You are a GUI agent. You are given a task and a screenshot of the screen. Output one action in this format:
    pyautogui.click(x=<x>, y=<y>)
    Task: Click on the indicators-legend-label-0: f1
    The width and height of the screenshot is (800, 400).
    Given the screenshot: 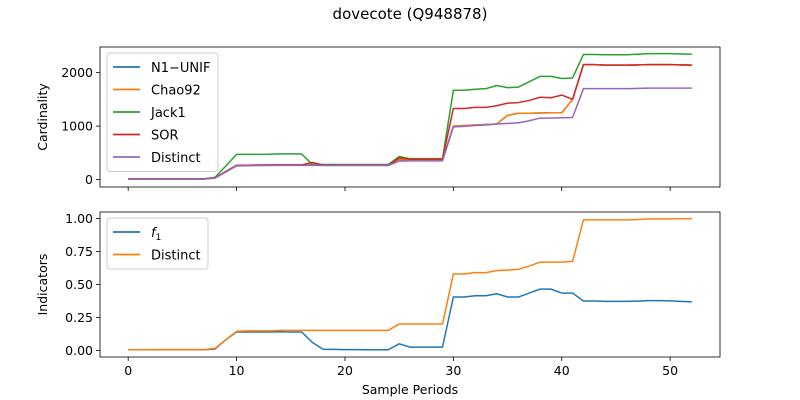 What is the action you would take?
    pyautogui.click(x=156, y=234)
    